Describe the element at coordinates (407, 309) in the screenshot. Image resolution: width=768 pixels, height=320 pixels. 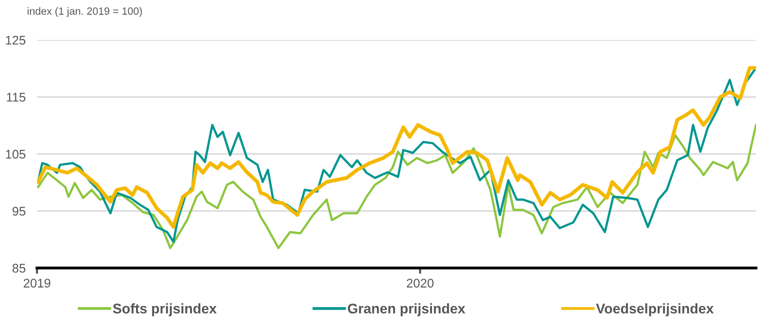
I see `legend-label: Granen prijsindex` at that location.